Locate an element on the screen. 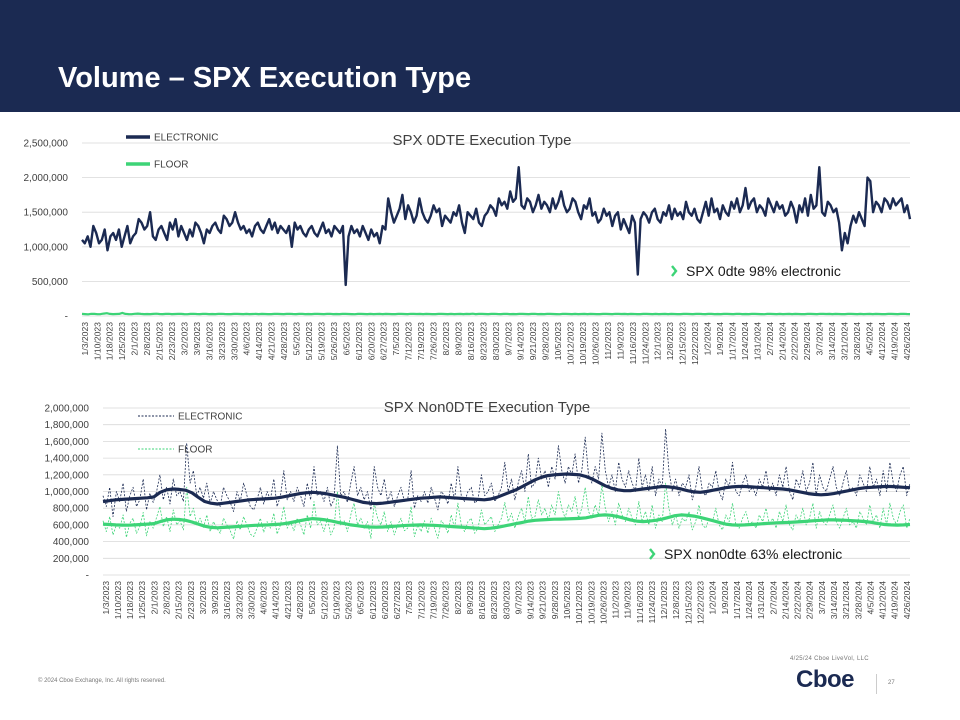 Image resolution: width=960 pixels, height=720 pixels. x-tick-label: 10/26/2023 is located at coordinates (595, 343).